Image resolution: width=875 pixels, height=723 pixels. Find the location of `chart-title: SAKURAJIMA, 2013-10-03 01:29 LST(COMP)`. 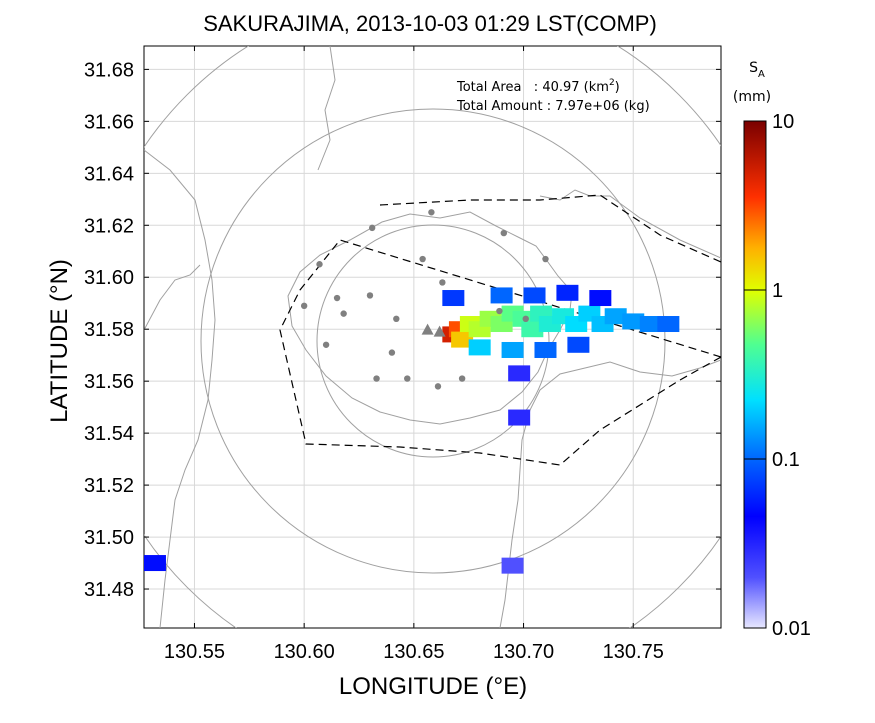

chart-title: SAKURAJIMA, 2013-10-03 01:29 LST(COMP) is located at coordinates (430, 23).